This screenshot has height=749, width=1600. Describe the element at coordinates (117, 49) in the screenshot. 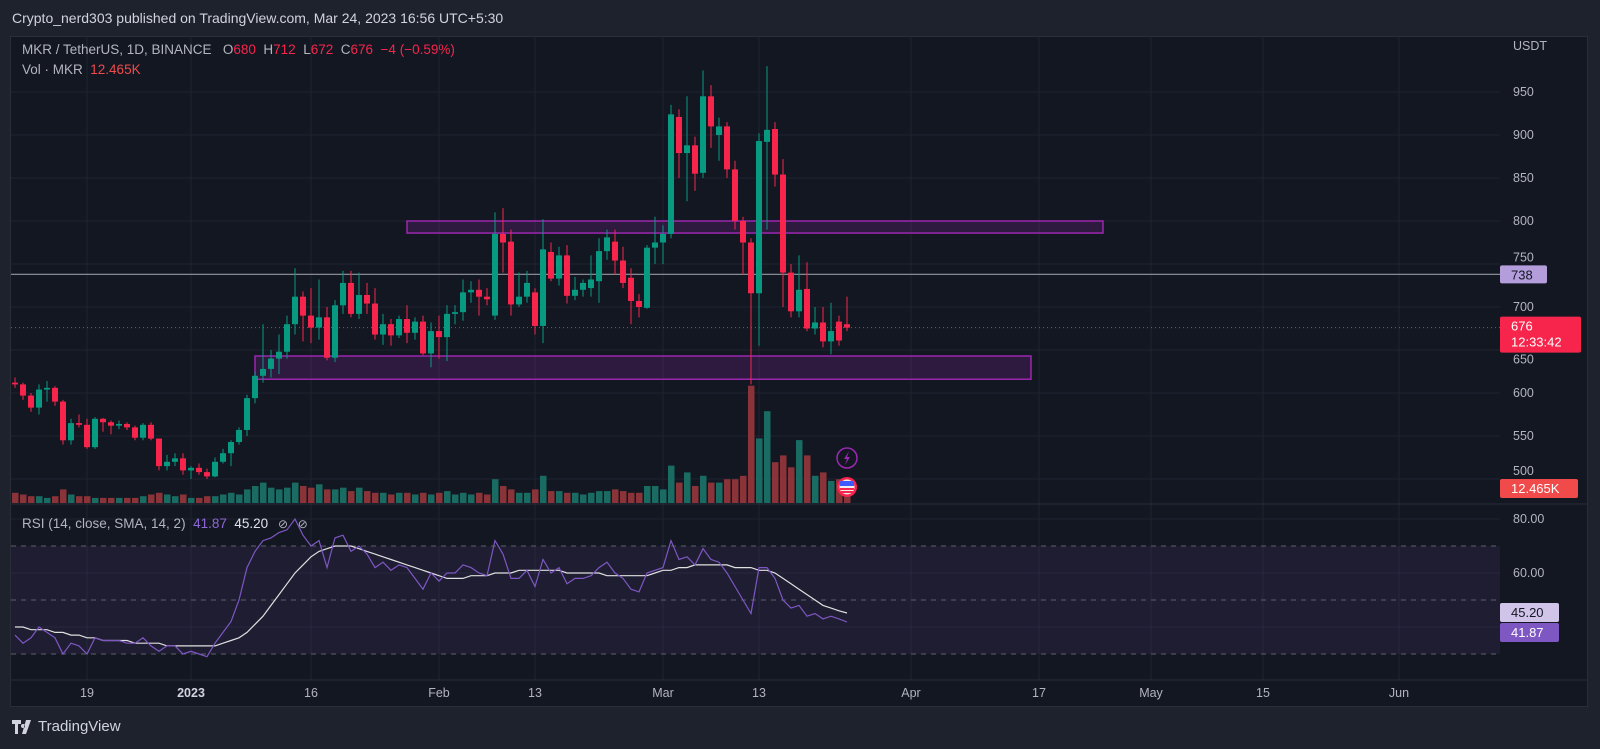

I see `symbol-title: MKR / TetherUS, 1D, BINANCE` at that location.